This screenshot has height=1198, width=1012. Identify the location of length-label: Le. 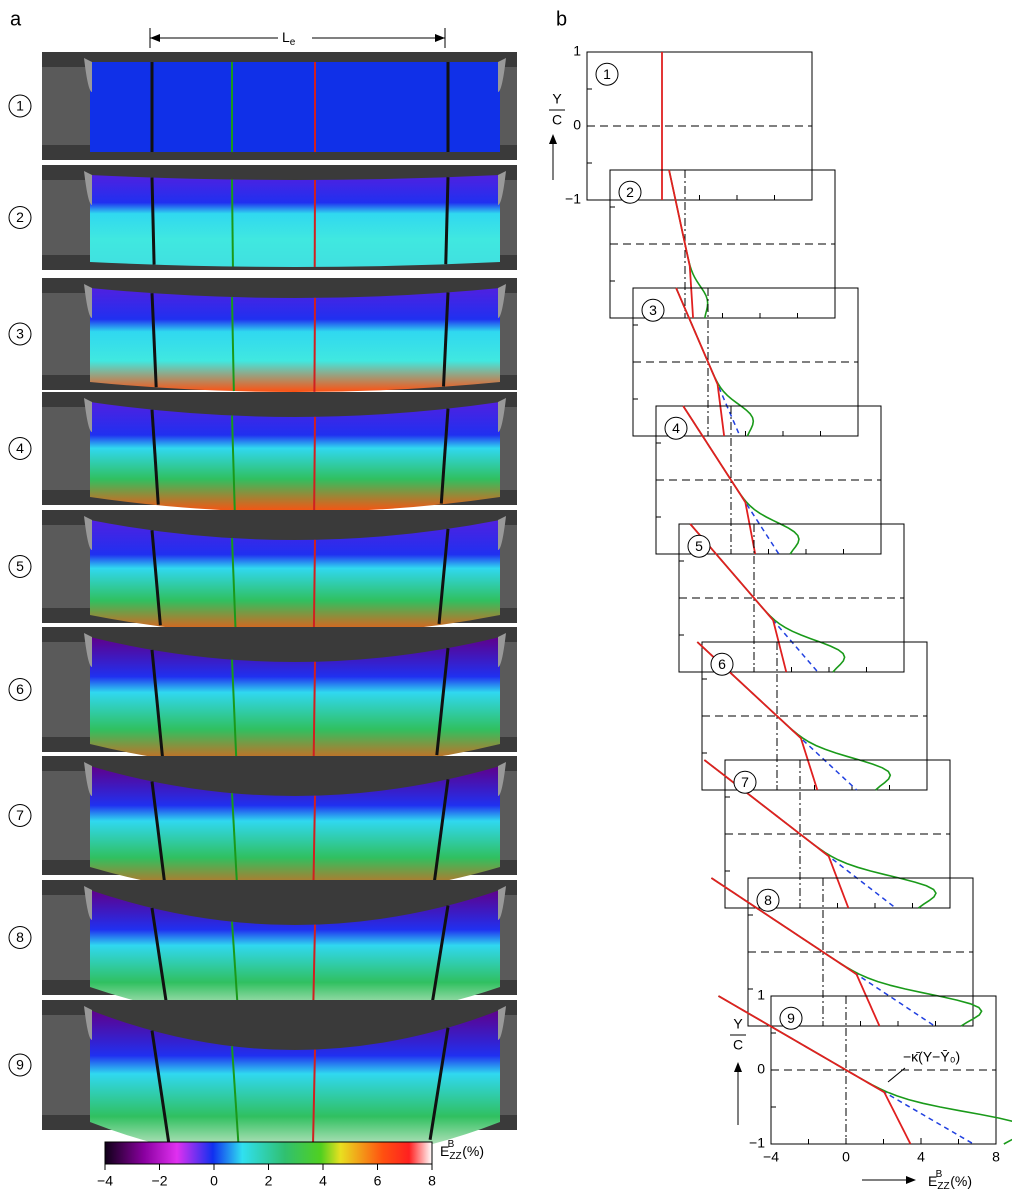
(289, 38).